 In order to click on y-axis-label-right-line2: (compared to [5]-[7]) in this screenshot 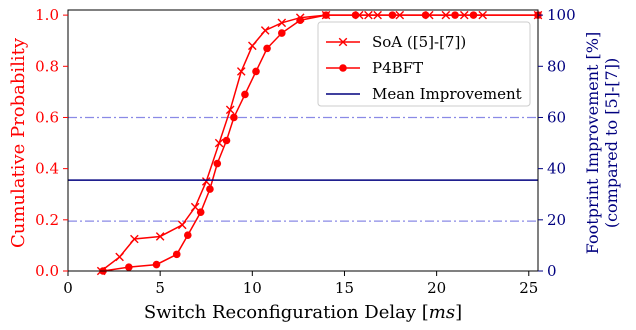, I will do `click(611, 143)`.